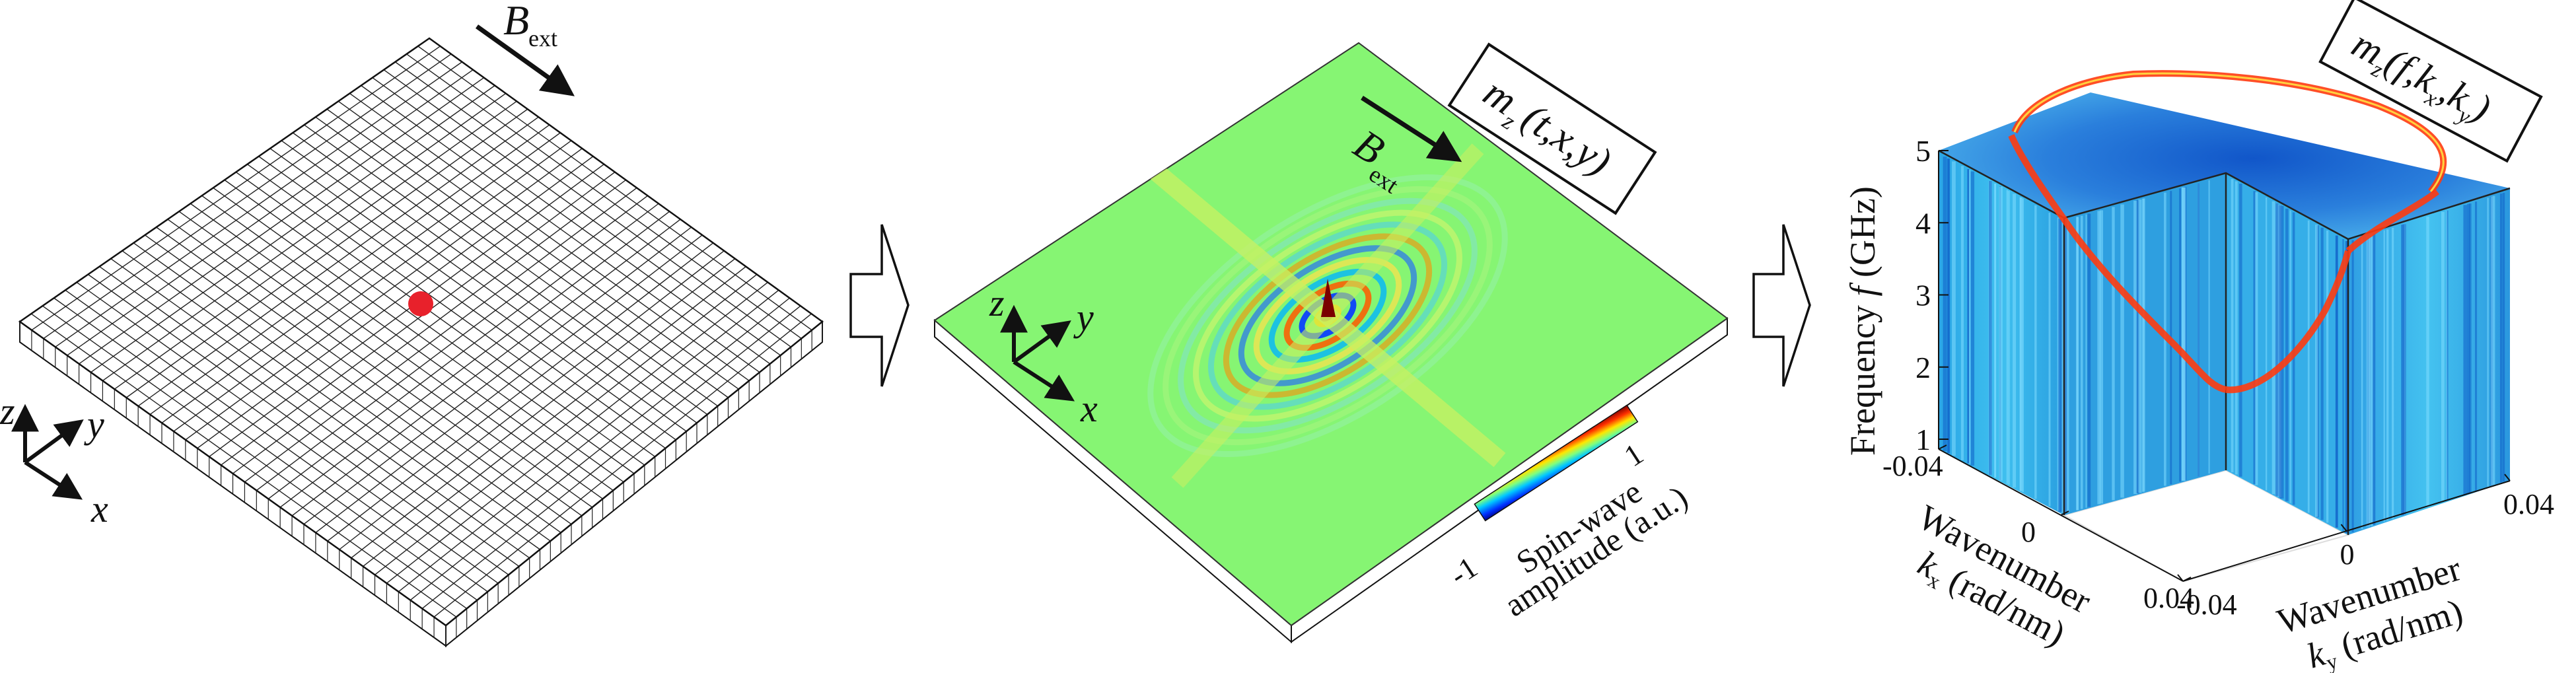 This screenshot has height=673, width=2576. I want to click on dispersion-curve-inner-left, so click(2144, 305).